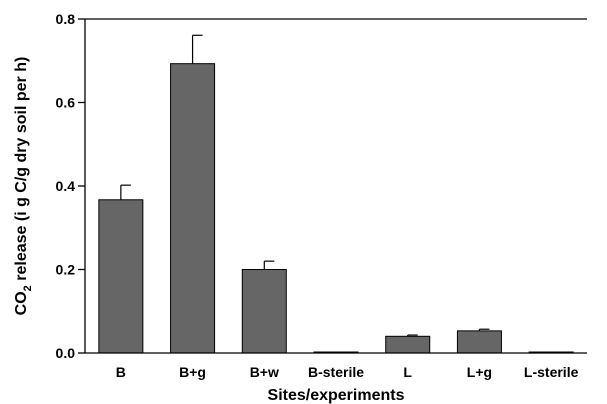 Image resolution: width=607 pixels, height=404 pixels. Describe the element at coordinates (66, 186) in the screenshot. I see `y-tick-label: 0.4` at that location.